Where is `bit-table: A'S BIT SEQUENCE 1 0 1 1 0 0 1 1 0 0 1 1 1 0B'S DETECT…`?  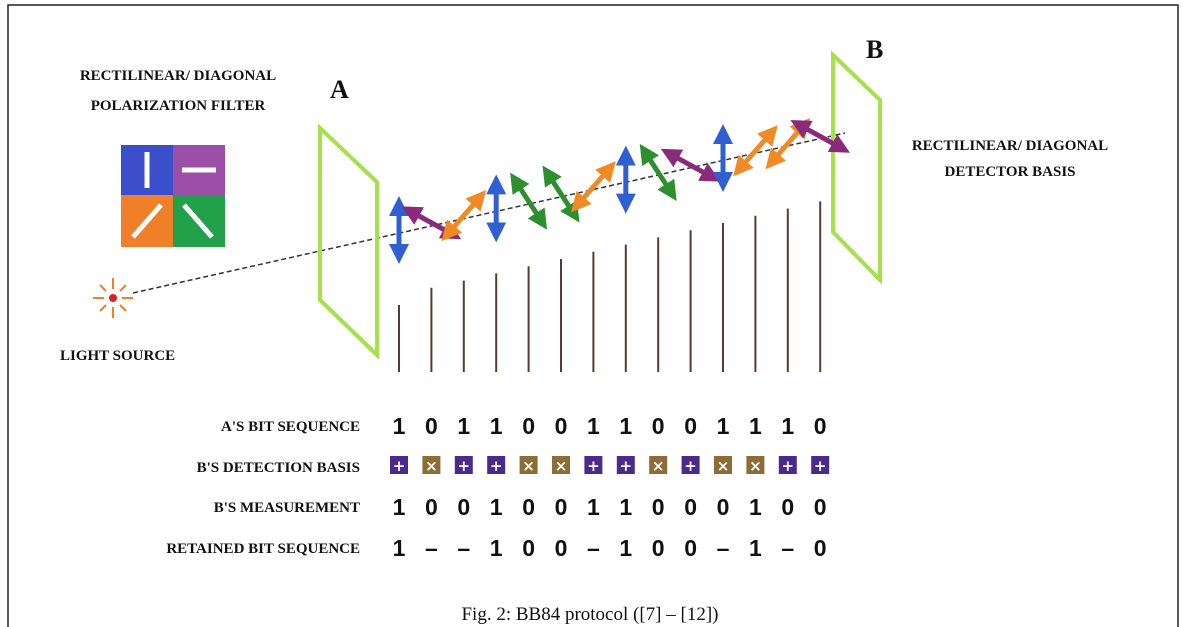 bit-table: A'S BIT SEQUENCE 1 0 1 1 0 0 1 1 0 0 1 1 1 0B'S DETECT… is located at coordinates (498, 487).